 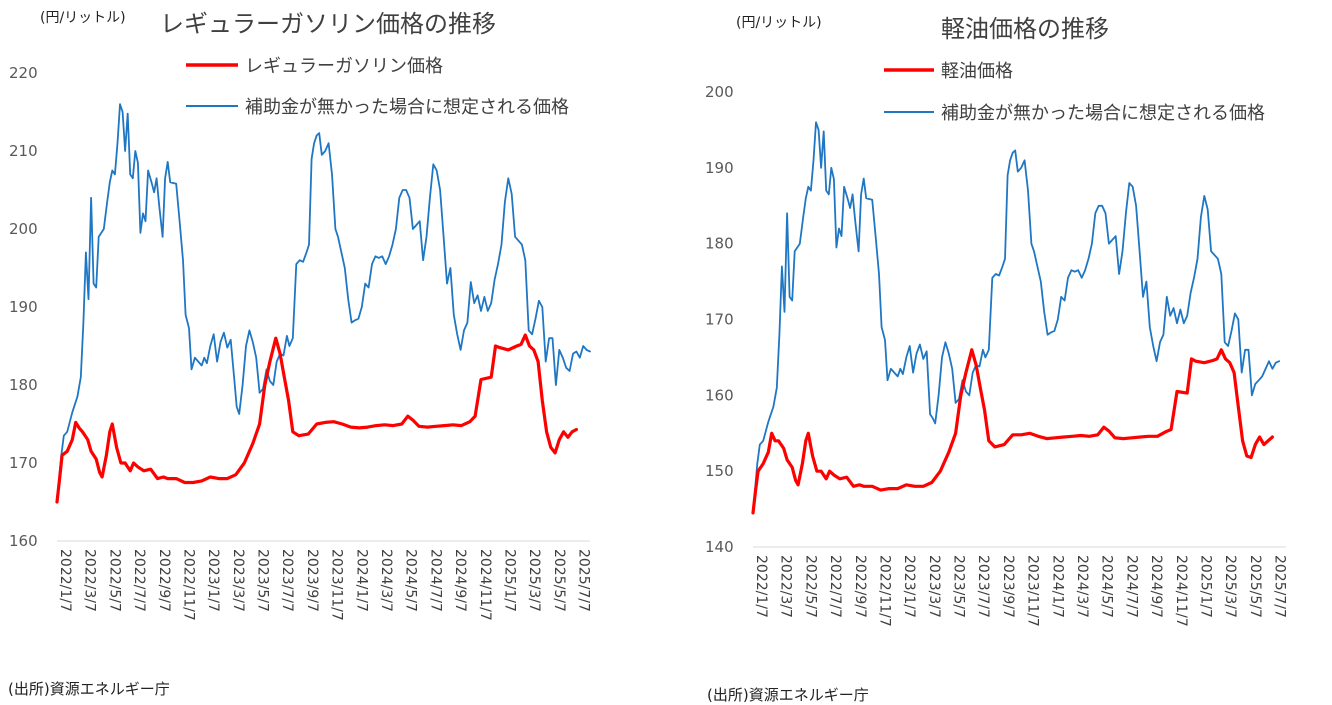 What do you see at coordinates (719, 547) in the screenshot?
I see `y-tick-label: 140` at bounding box center [719, 547].